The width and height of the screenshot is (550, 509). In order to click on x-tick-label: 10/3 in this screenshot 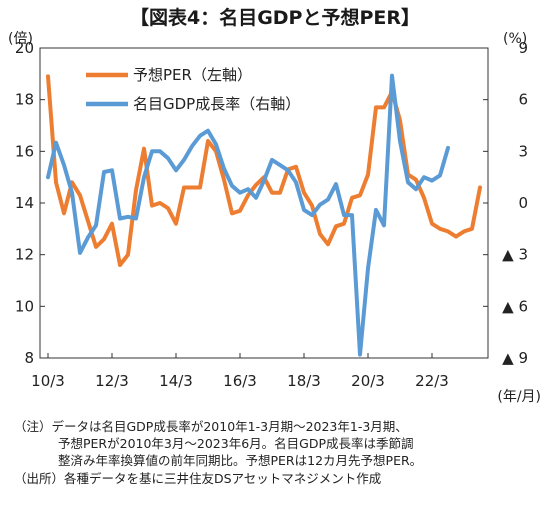, I will do `click(48, 381)`.